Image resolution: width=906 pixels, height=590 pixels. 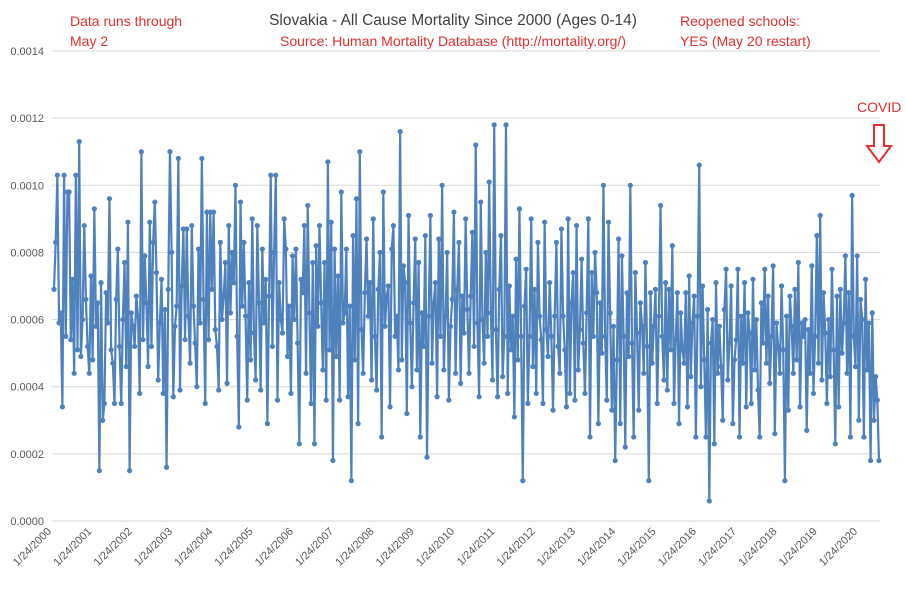 What do you see at coordinates (556, 547) in the screenshot?
I see `x-tick-label: 1/24/2013` at bounding box center [556, 547].